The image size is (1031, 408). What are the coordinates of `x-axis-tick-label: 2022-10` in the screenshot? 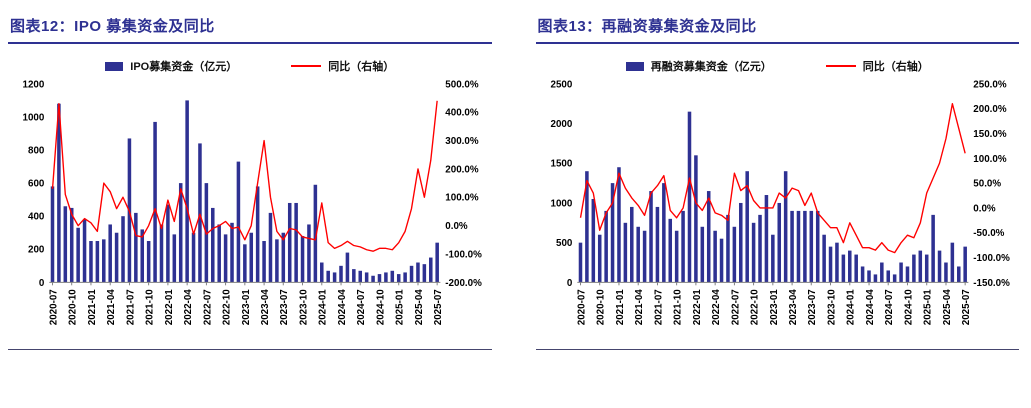 It's located at (227, 307).